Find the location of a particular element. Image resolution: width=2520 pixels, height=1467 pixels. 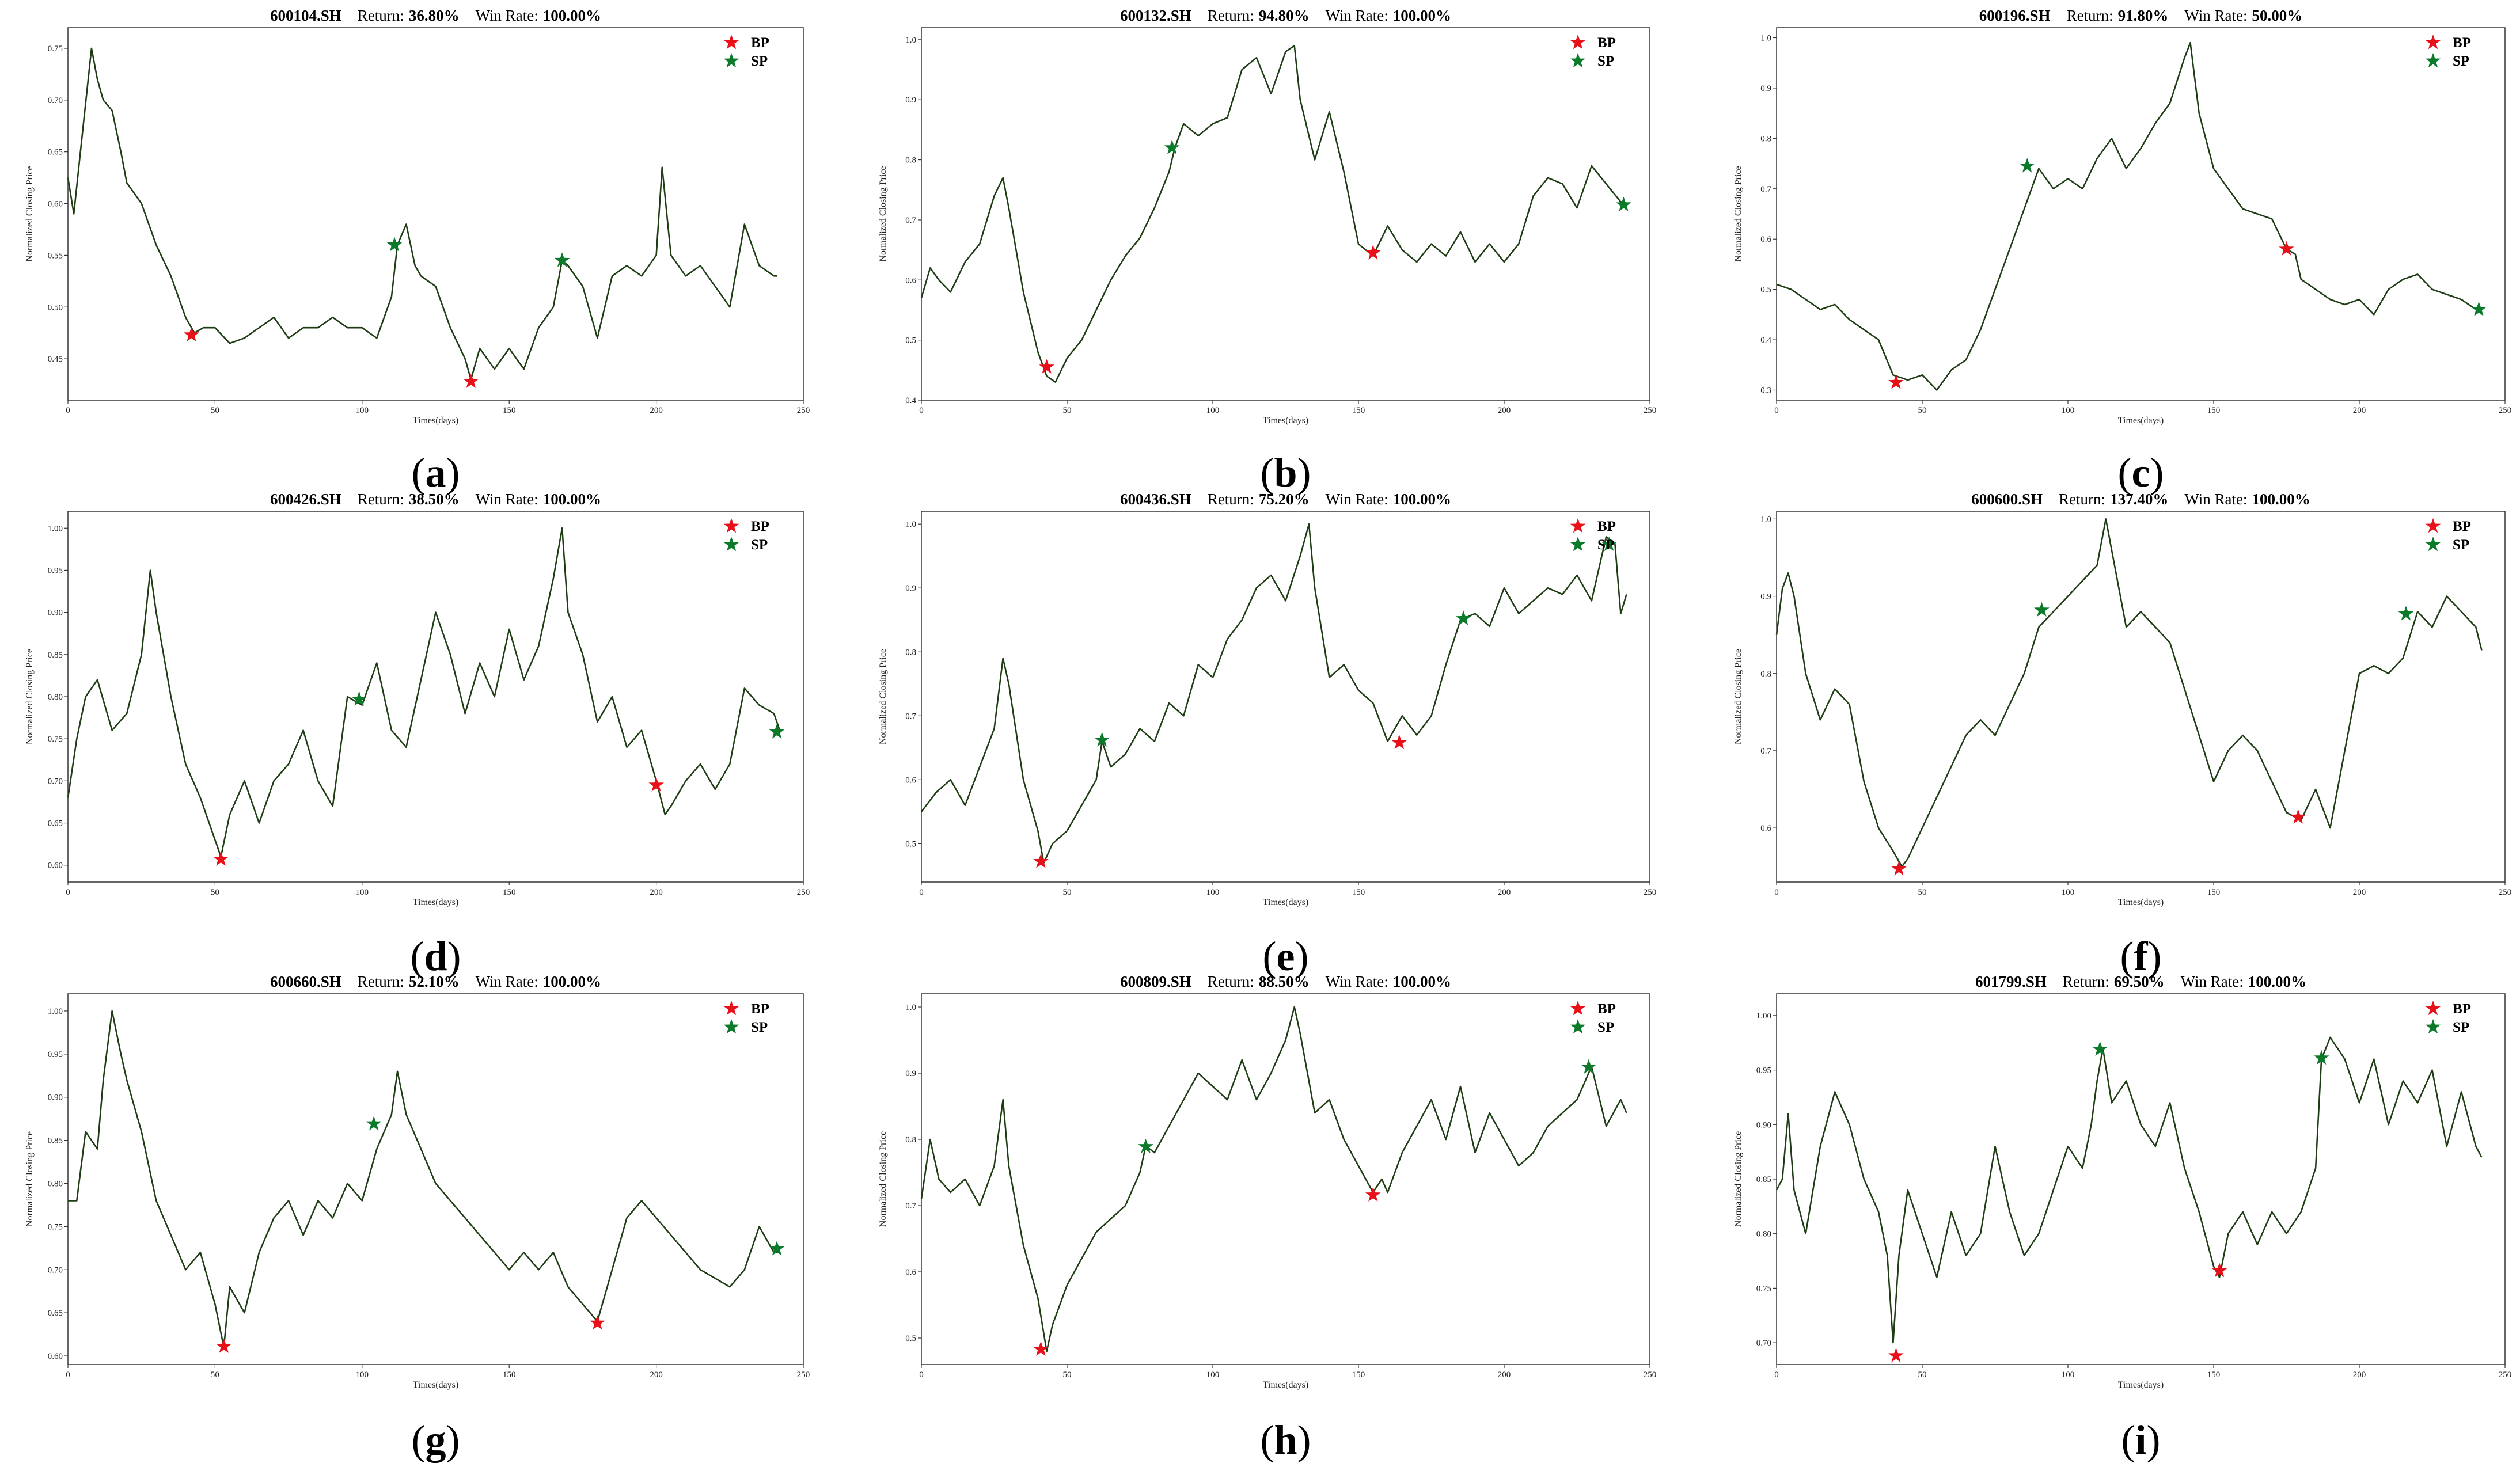

caption-letter: h is located at coordinates (1285, 1440).